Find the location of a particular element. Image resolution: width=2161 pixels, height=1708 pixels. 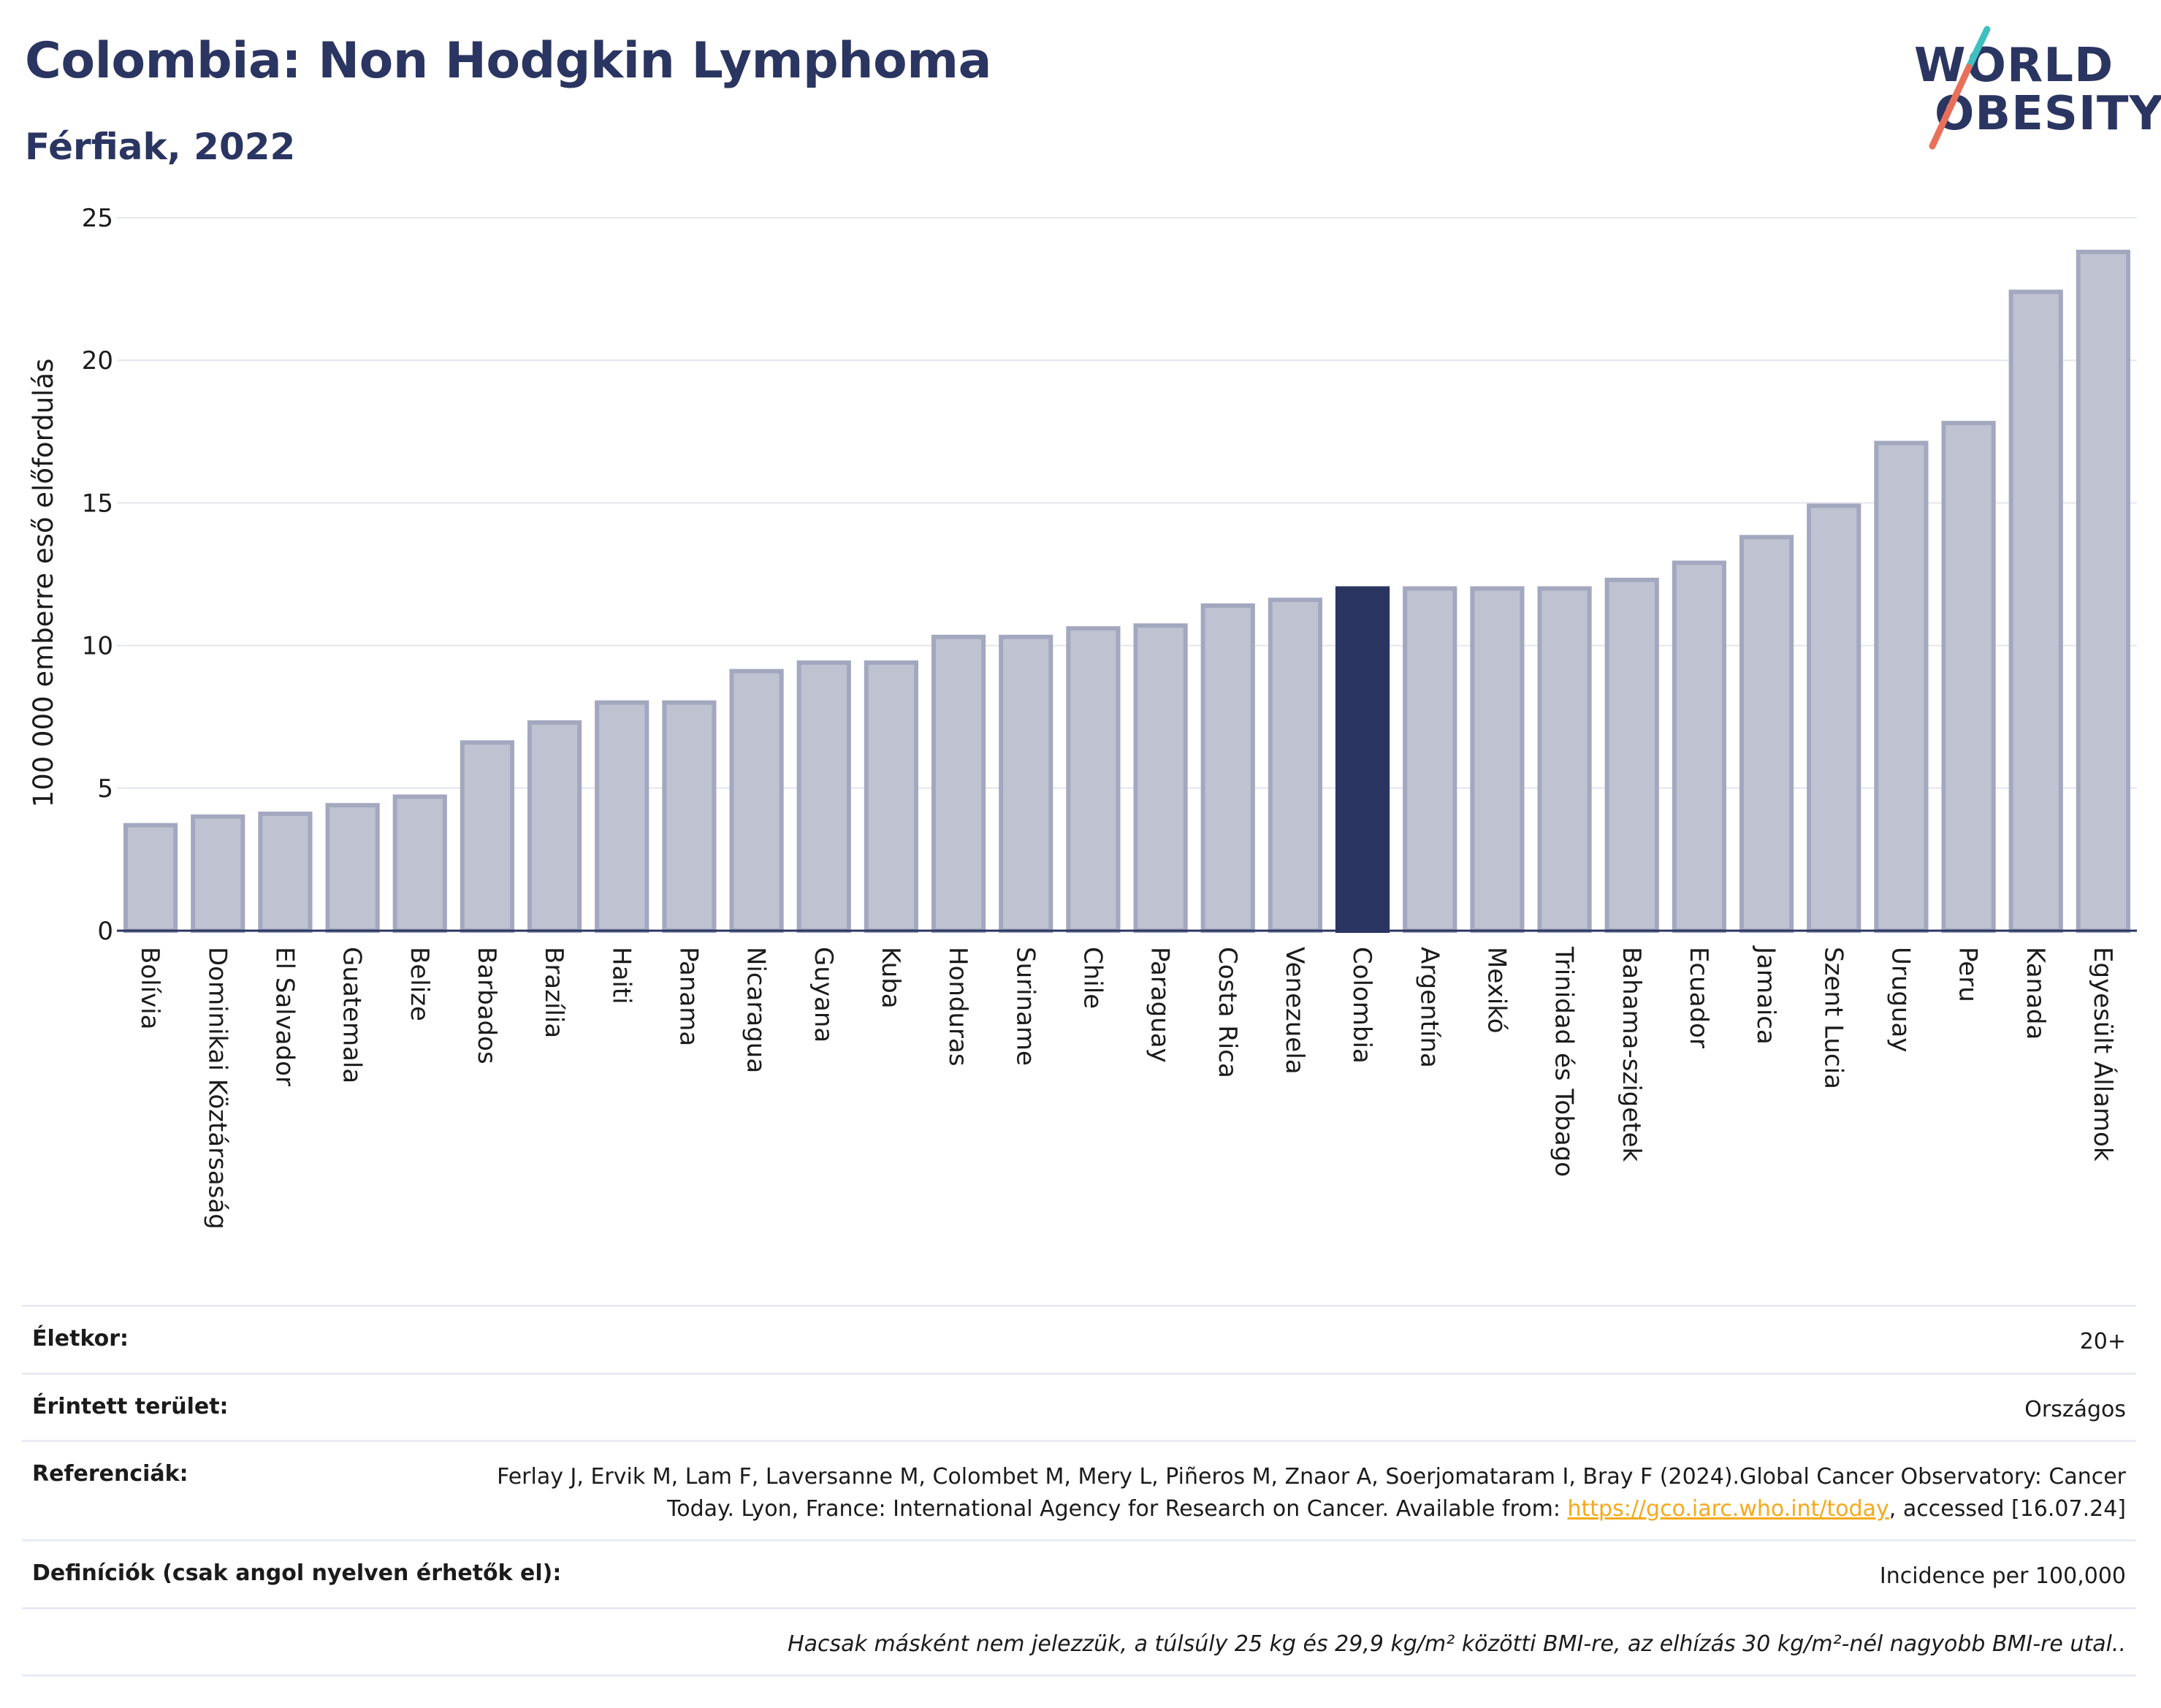

x-tick-label: Guyana is located at coordinates (824, 994).